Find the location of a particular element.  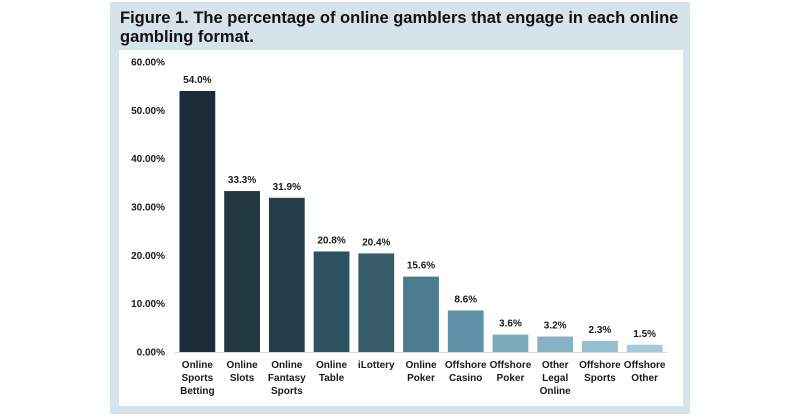

x-category-label: Other Legal Online is located at coordinates (556, 378).